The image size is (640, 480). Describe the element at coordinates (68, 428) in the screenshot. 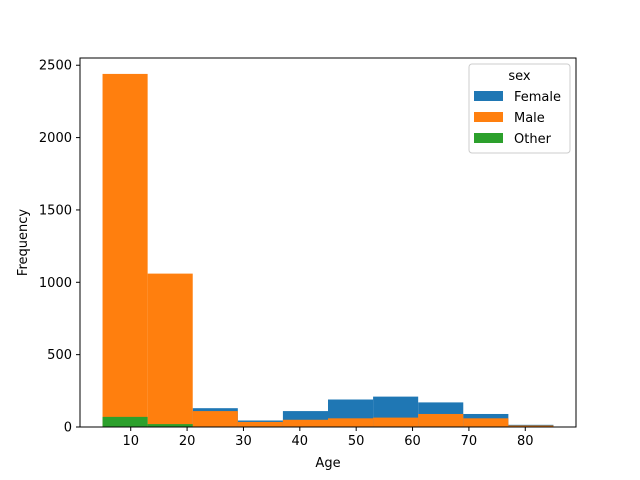

I see `y-tick-label: 0` at that location.